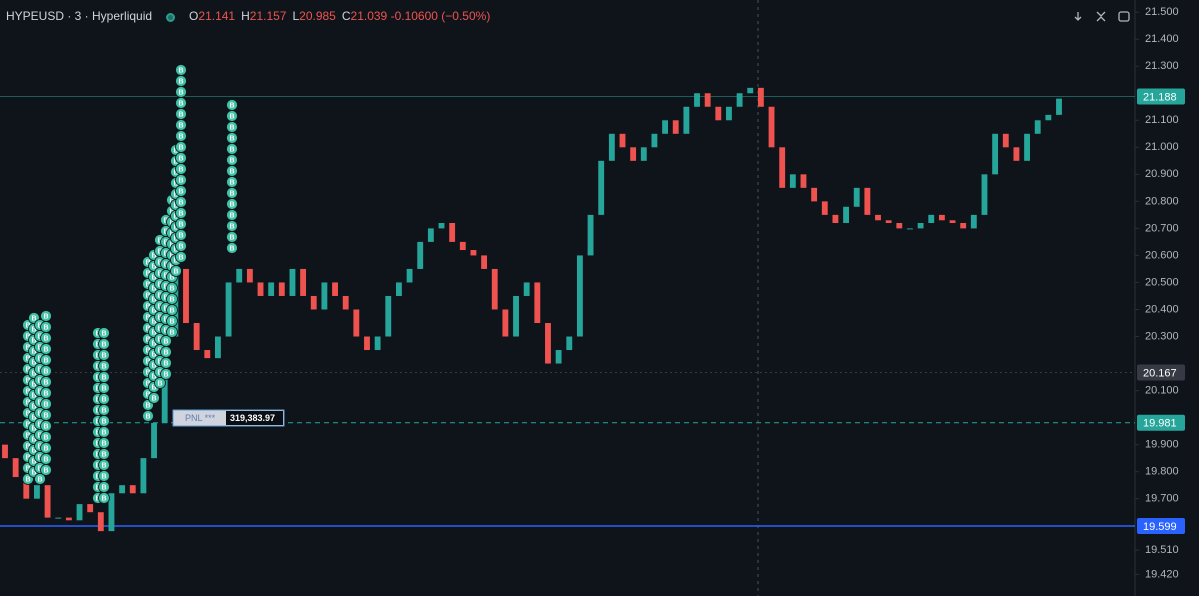 This screenshot has height=596, width=1199. I want to click on icon-fullscreen, so click(1124, 16).